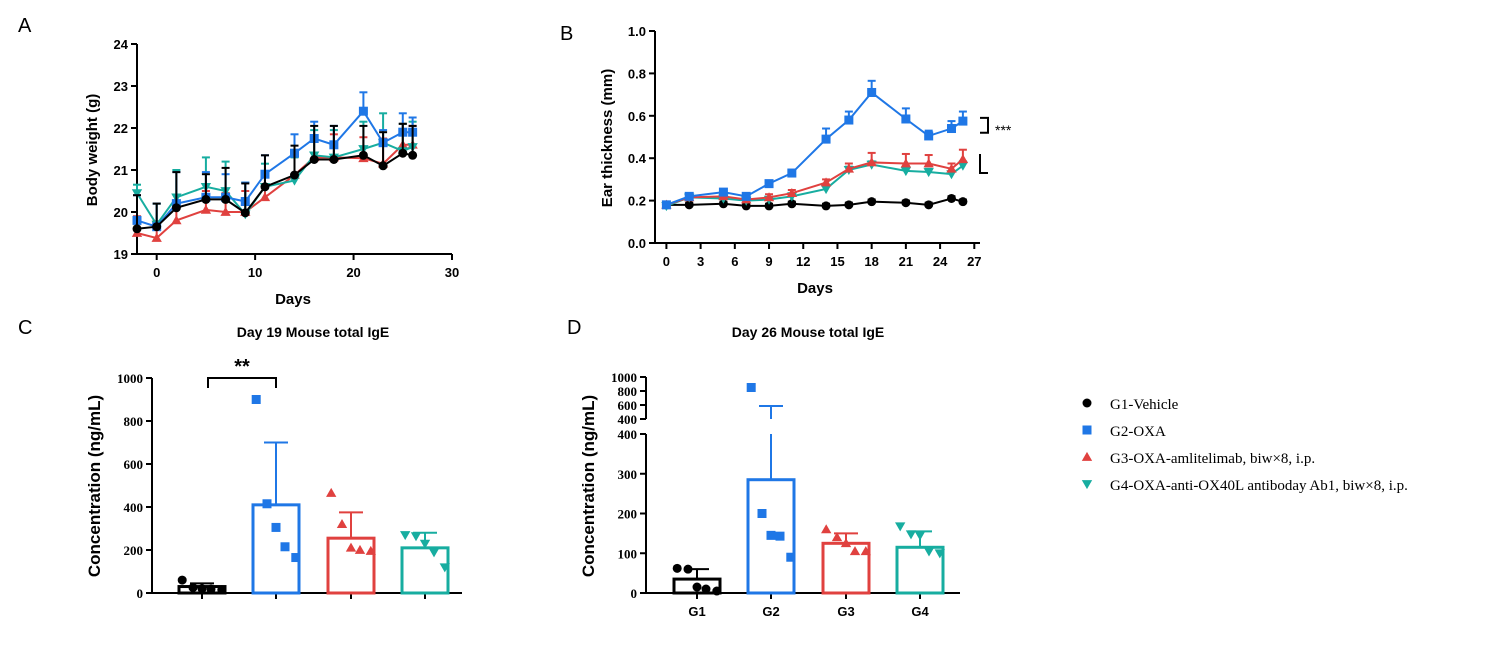 The height and width of the screenshot is (670, 1509). Describe the element at coordinates (871, 261) in the screenshot. I see `x-tick-label: 18` at that location.